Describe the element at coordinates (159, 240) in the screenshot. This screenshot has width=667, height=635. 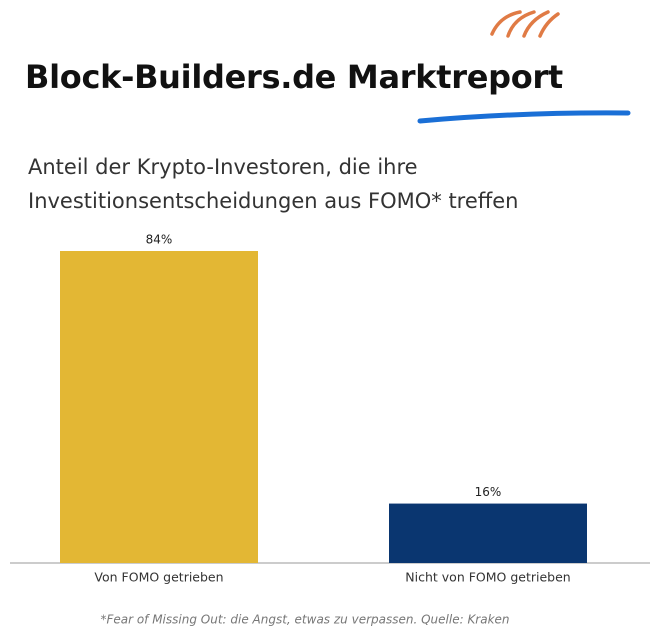
I see `value-label: 84%` at that location.